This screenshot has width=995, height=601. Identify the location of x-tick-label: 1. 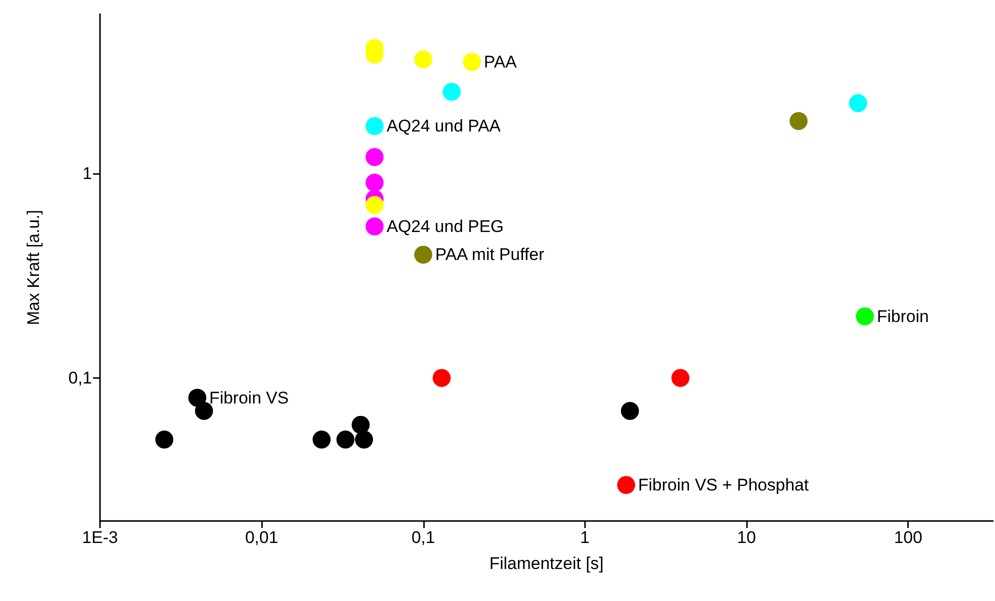
(585, 537).